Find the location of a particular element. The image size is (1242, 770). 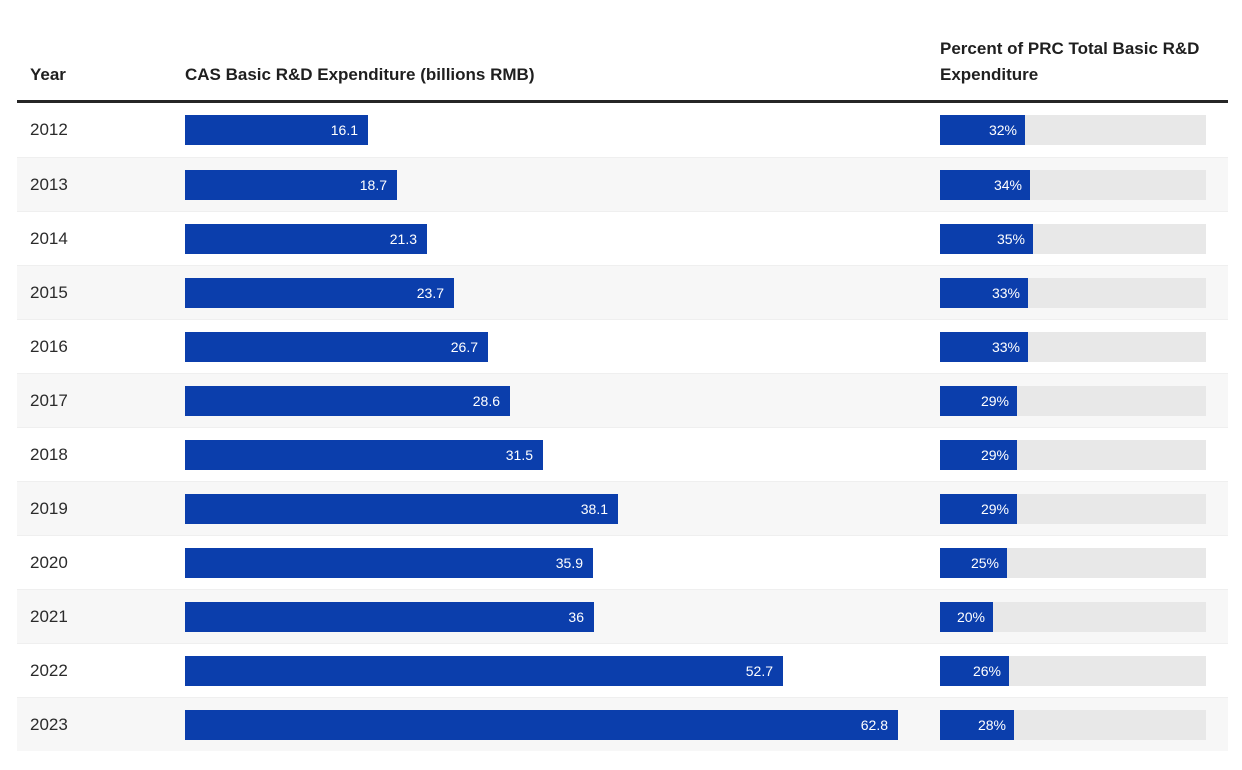

expenditure-cell: 21.3 is located at coordinates (562, 238).